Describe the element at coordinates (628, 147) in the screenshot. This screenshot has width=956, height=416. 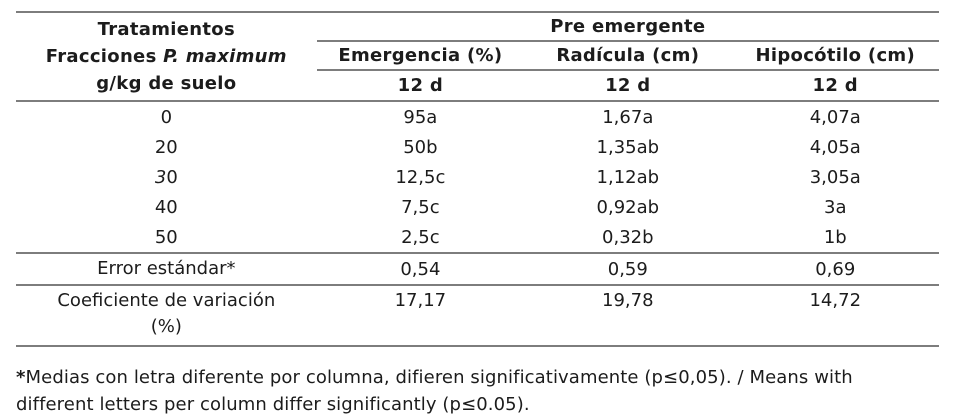
I see `value-cell: 1,35ab` at that location.